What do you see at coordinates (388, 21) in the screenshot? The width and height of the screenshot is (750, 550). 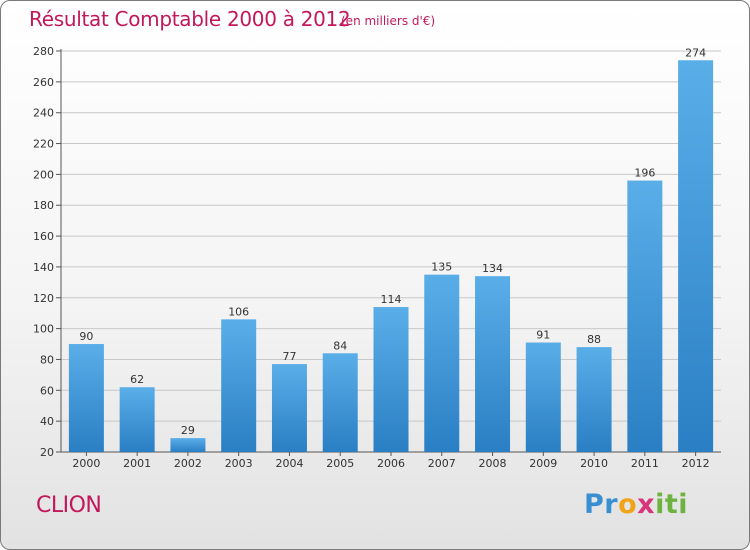 I see `chart-subtitle: (en milliers d'€)` at bounding box center [388, 21].